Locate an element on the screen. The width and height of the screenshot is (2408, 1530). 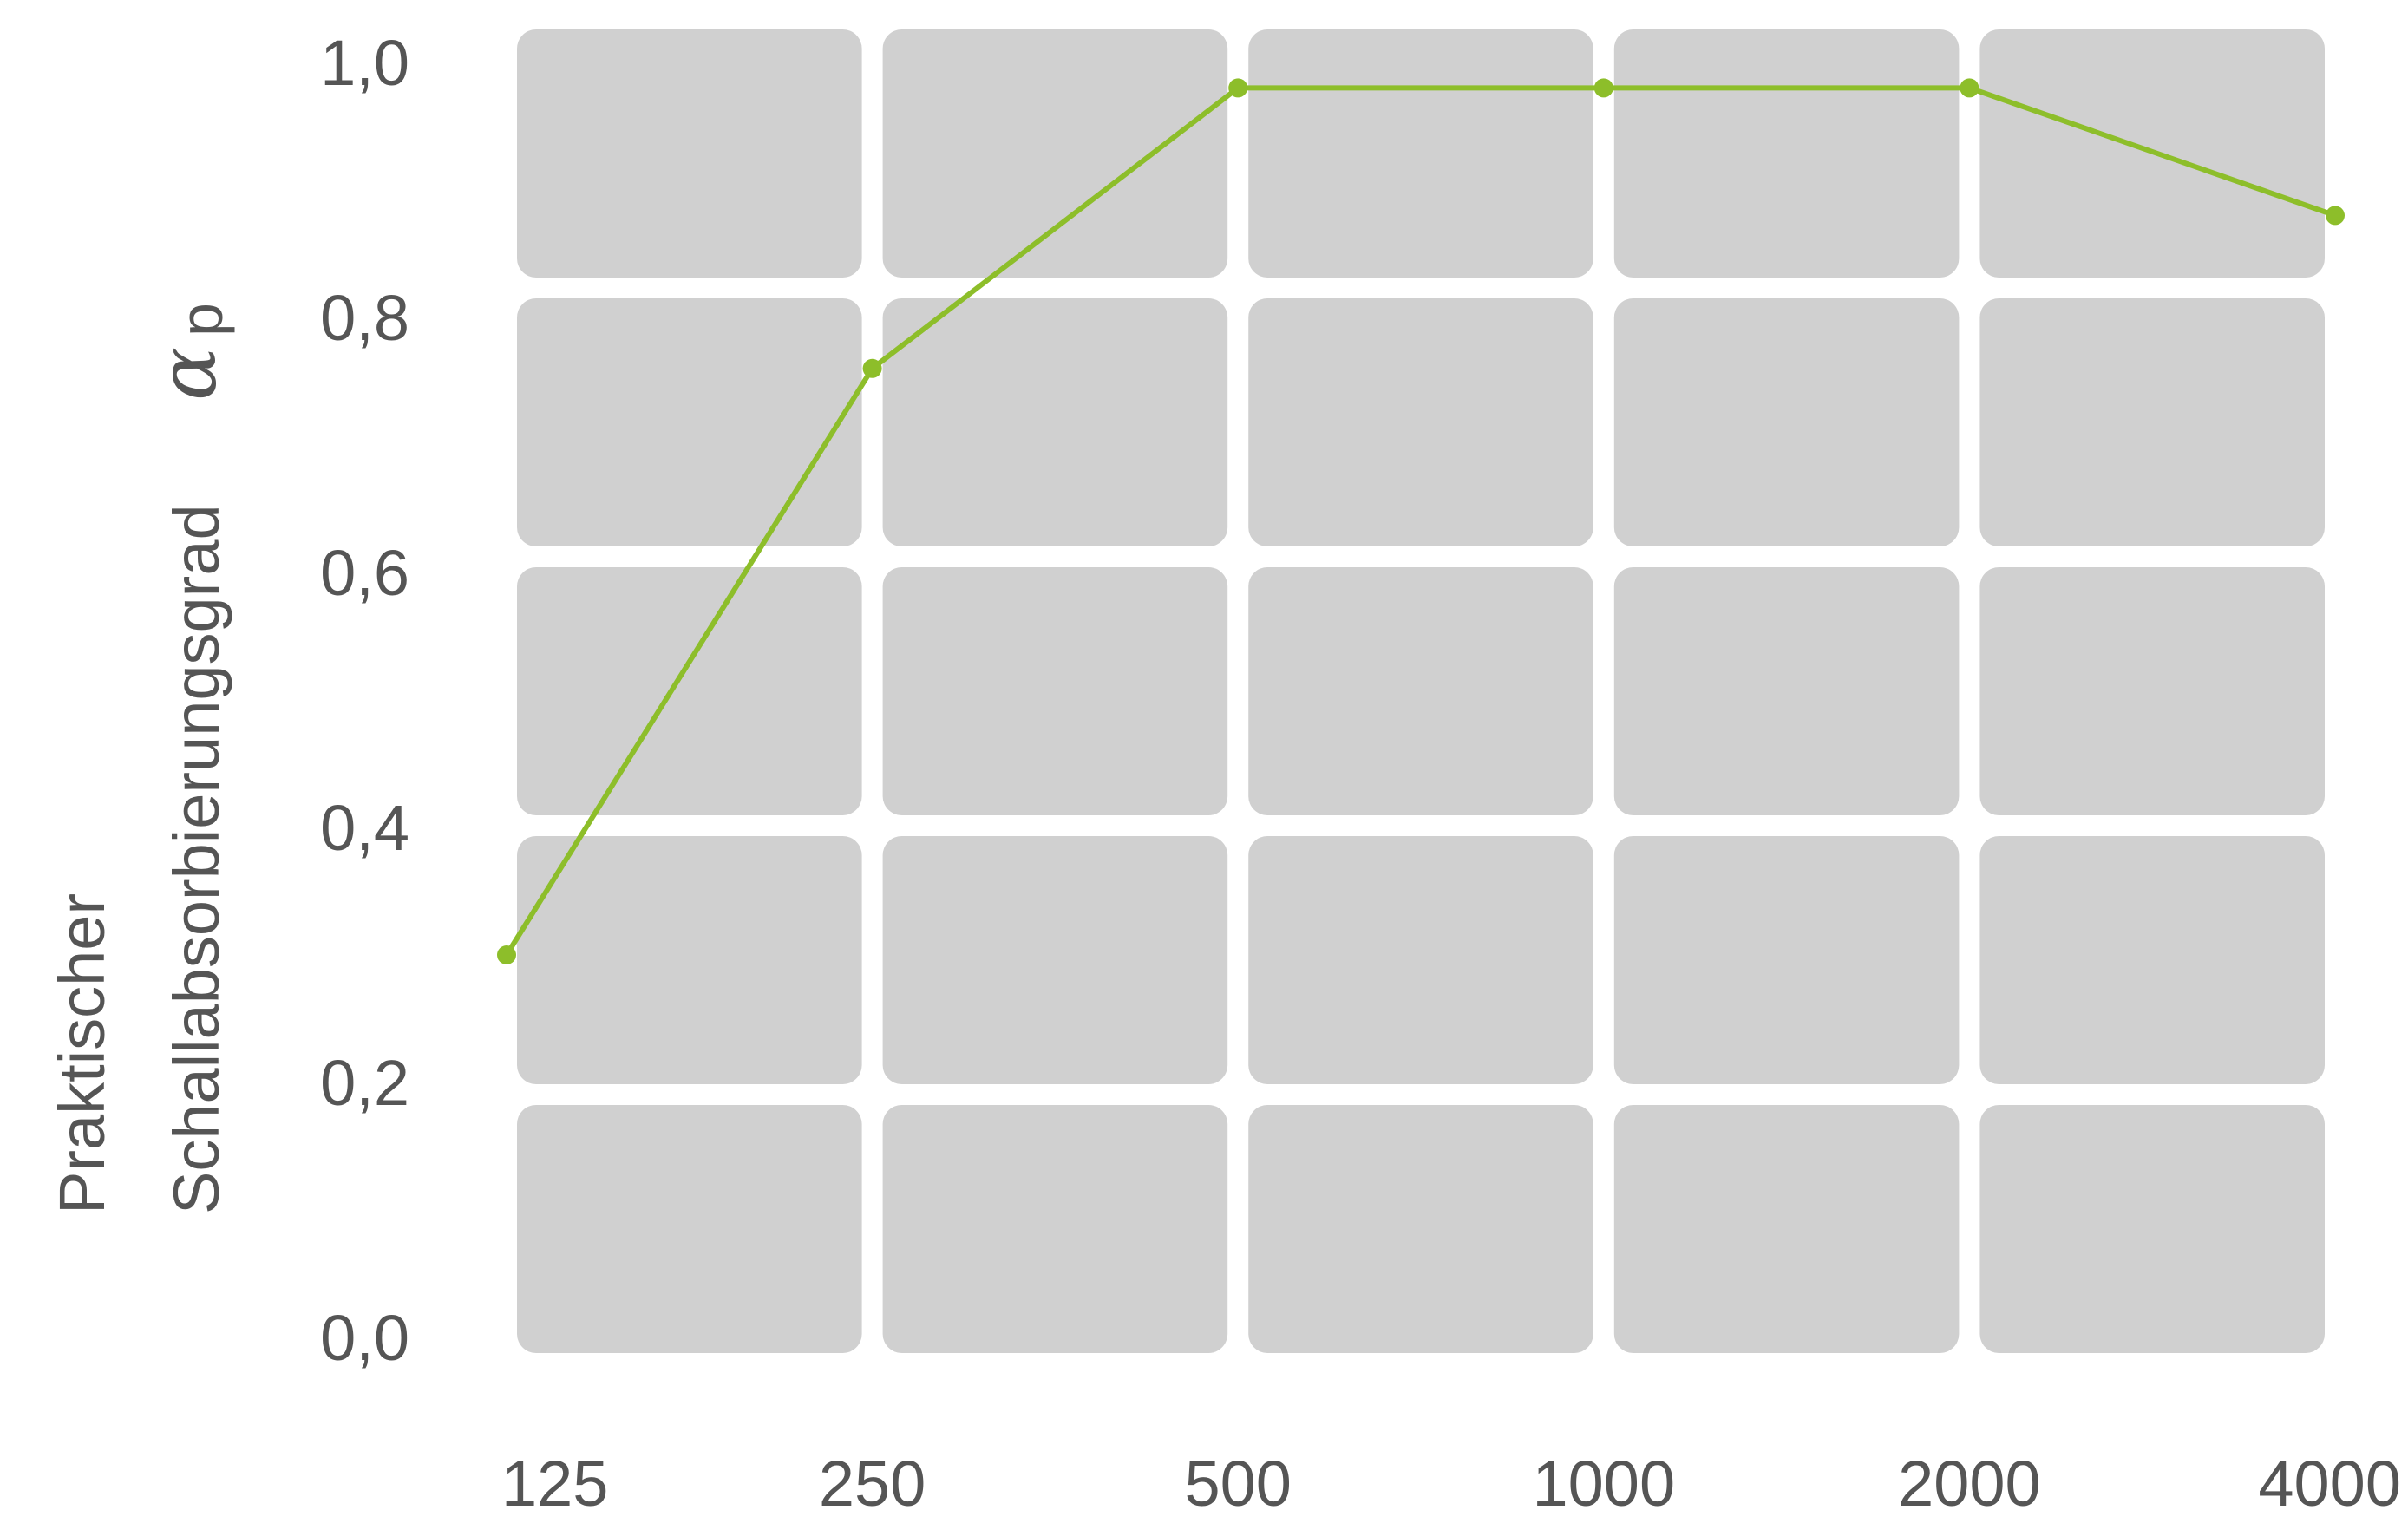
y-tick-label: 0,2 is located at coordinates (364, 1083).